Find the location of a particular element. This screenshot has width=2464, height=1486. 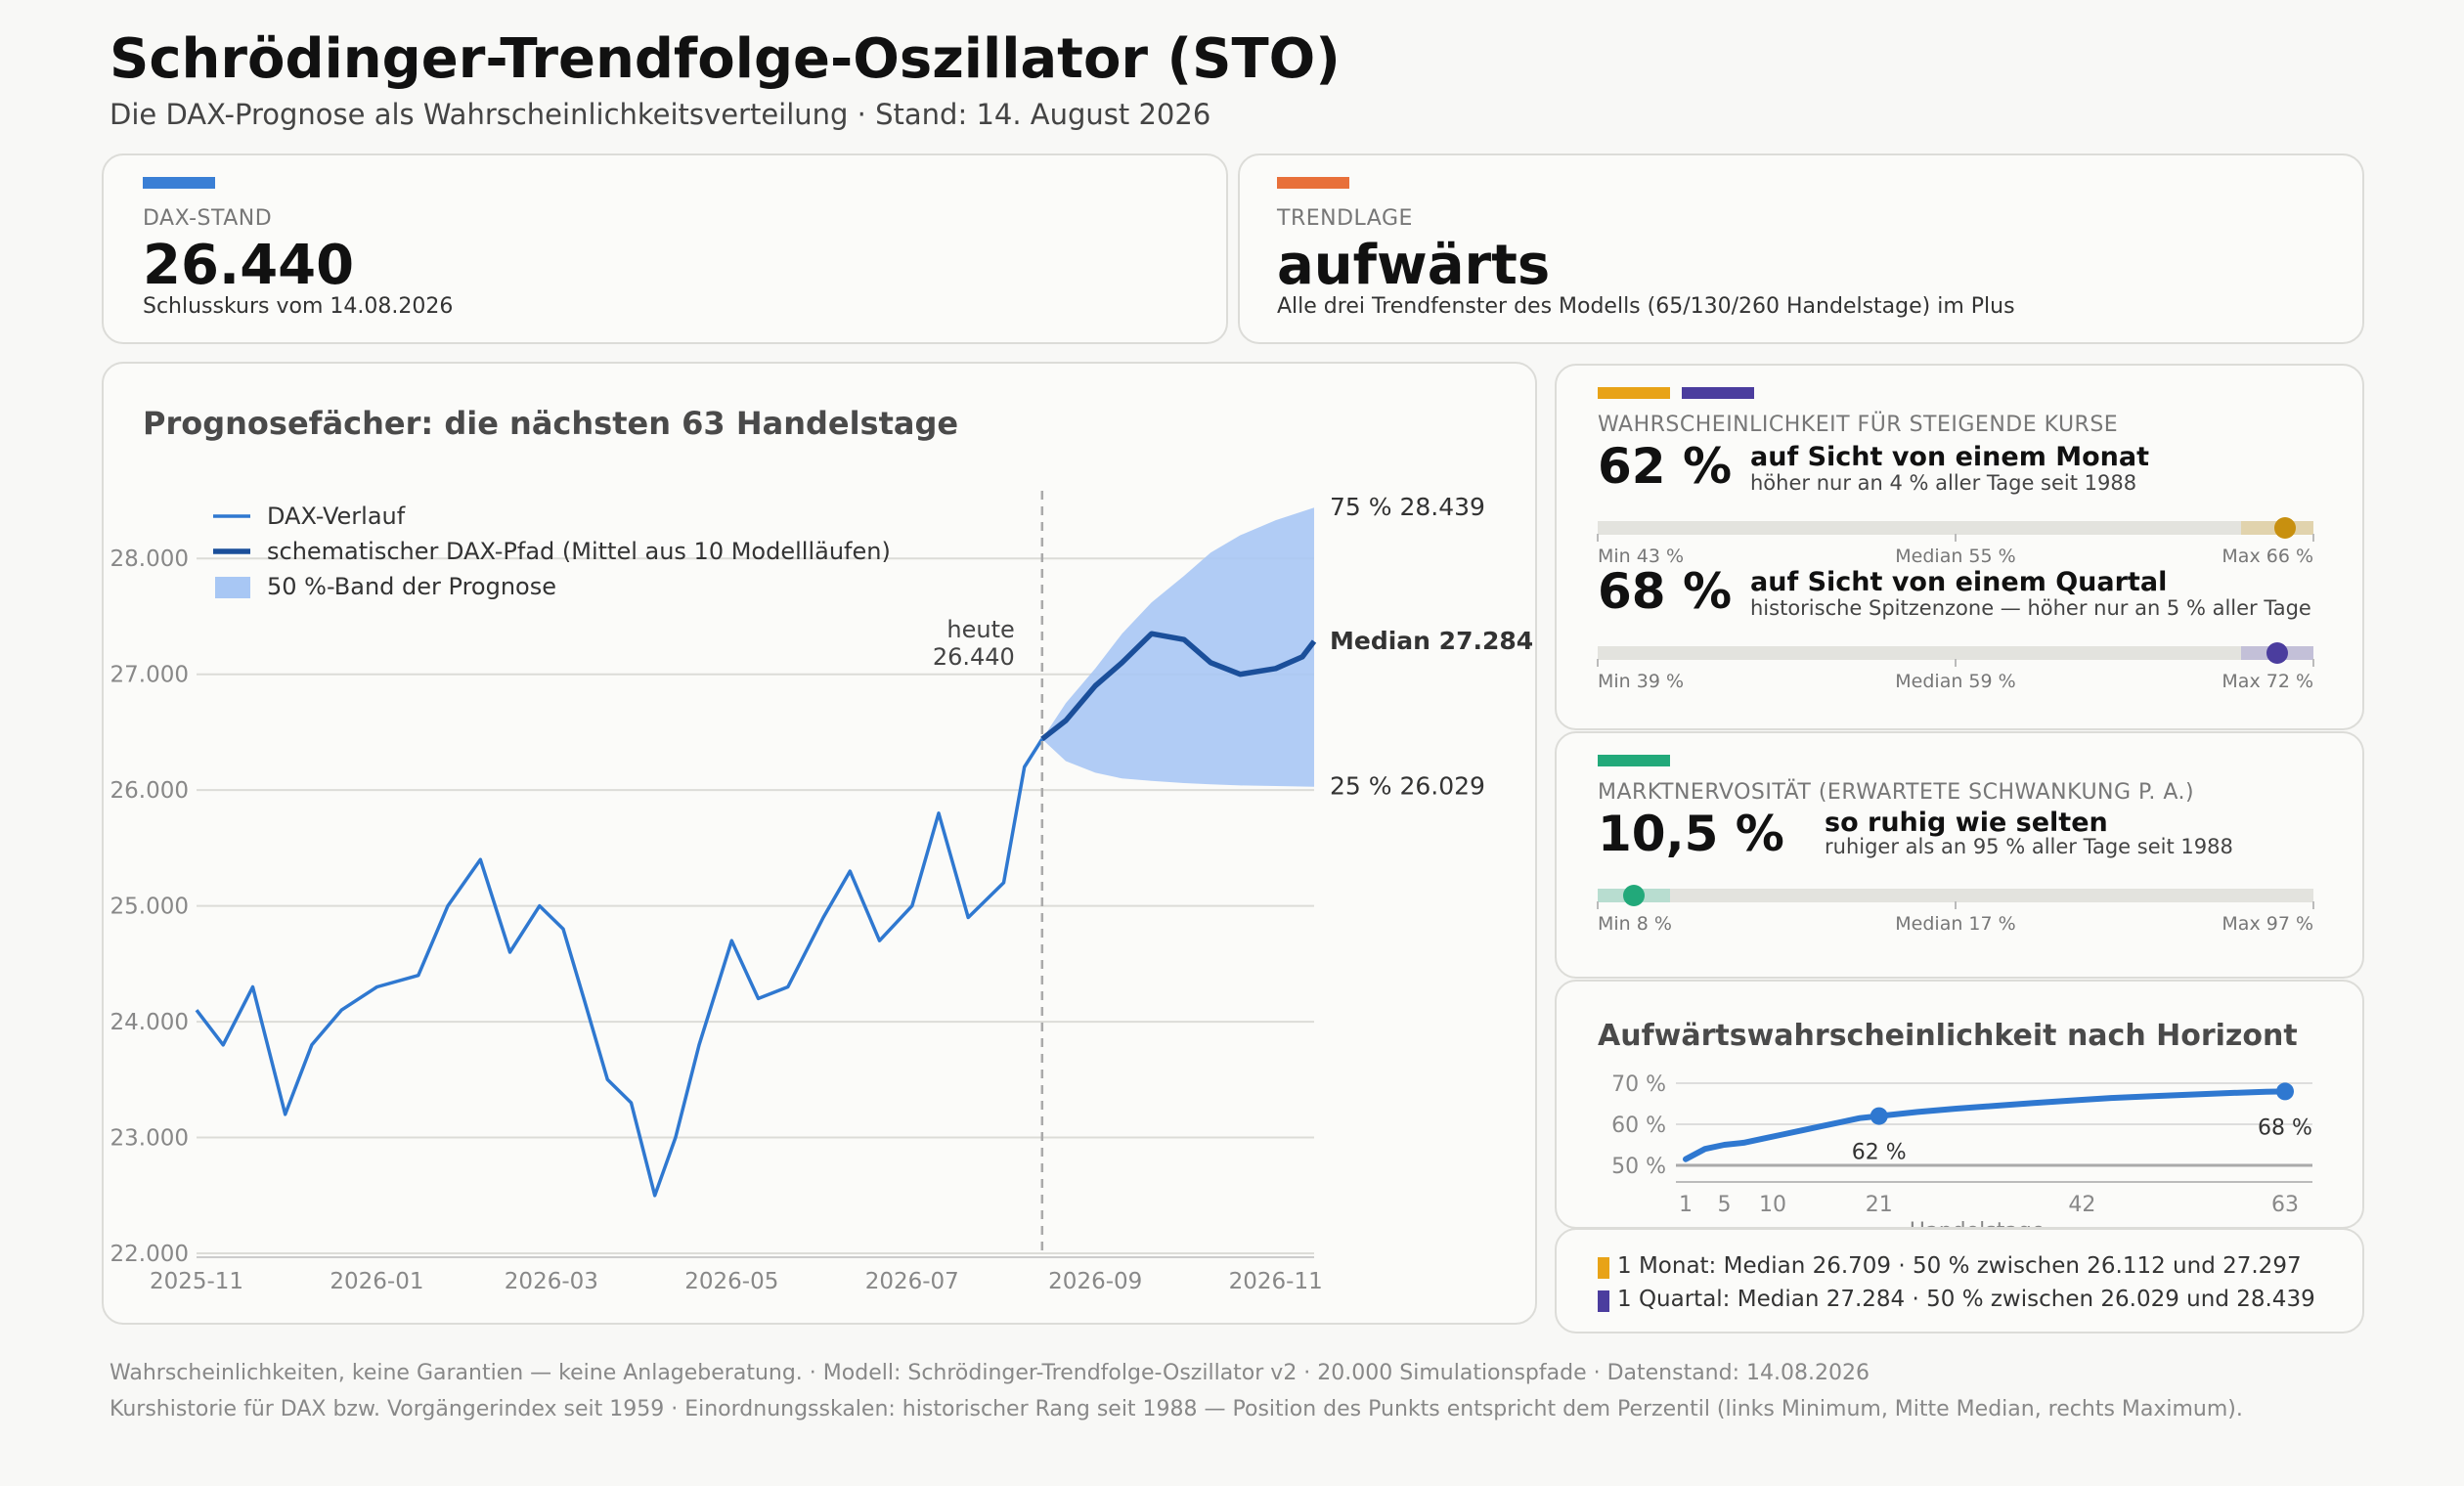

legend-swatch-band is located at coordinates (232, 587).